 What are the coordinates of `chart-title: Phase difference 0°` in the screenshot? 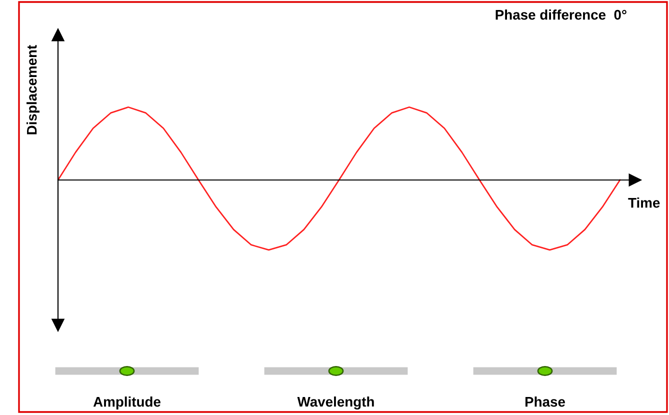 It's located at (561, 15).